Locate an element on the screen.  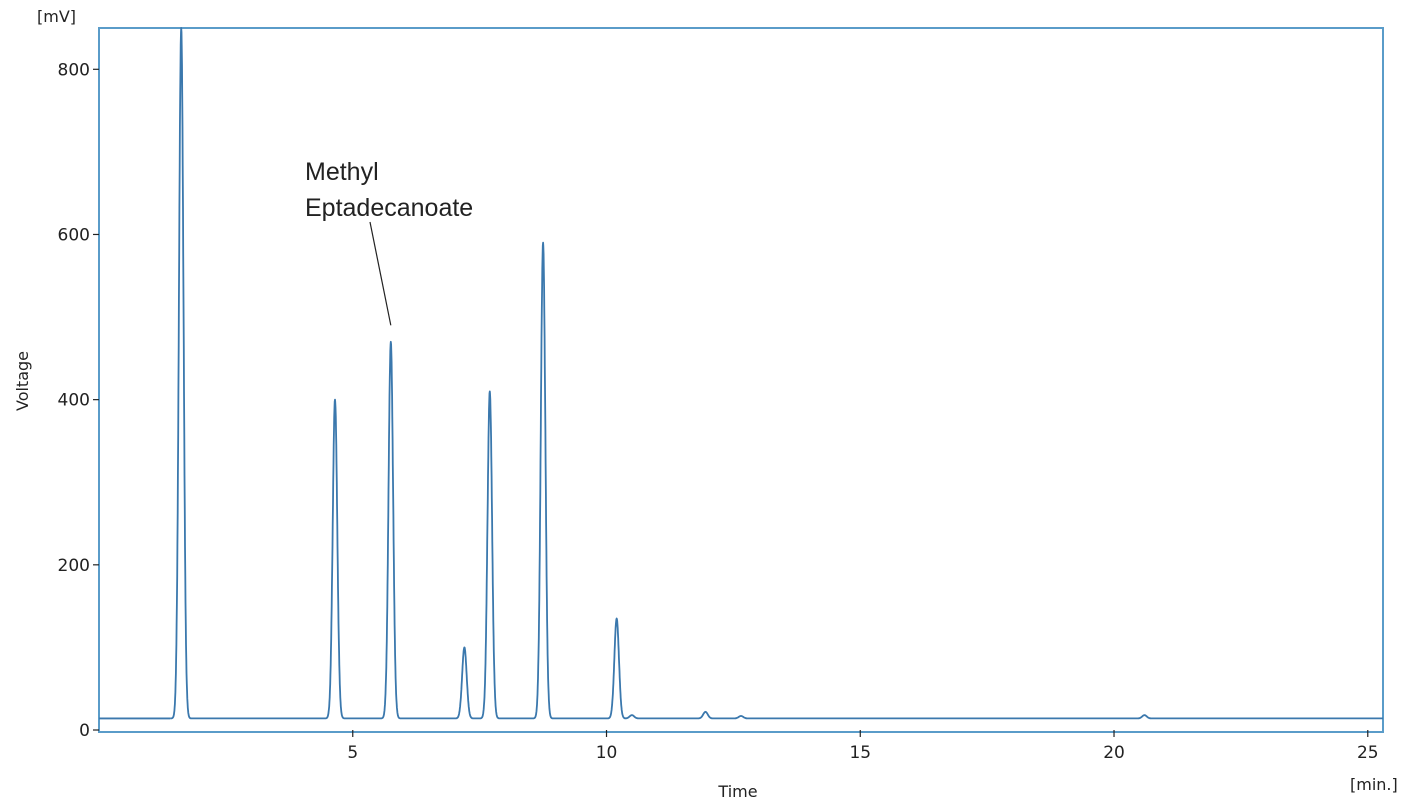
x-axis-title: Time is located at coordinates (737, 790).